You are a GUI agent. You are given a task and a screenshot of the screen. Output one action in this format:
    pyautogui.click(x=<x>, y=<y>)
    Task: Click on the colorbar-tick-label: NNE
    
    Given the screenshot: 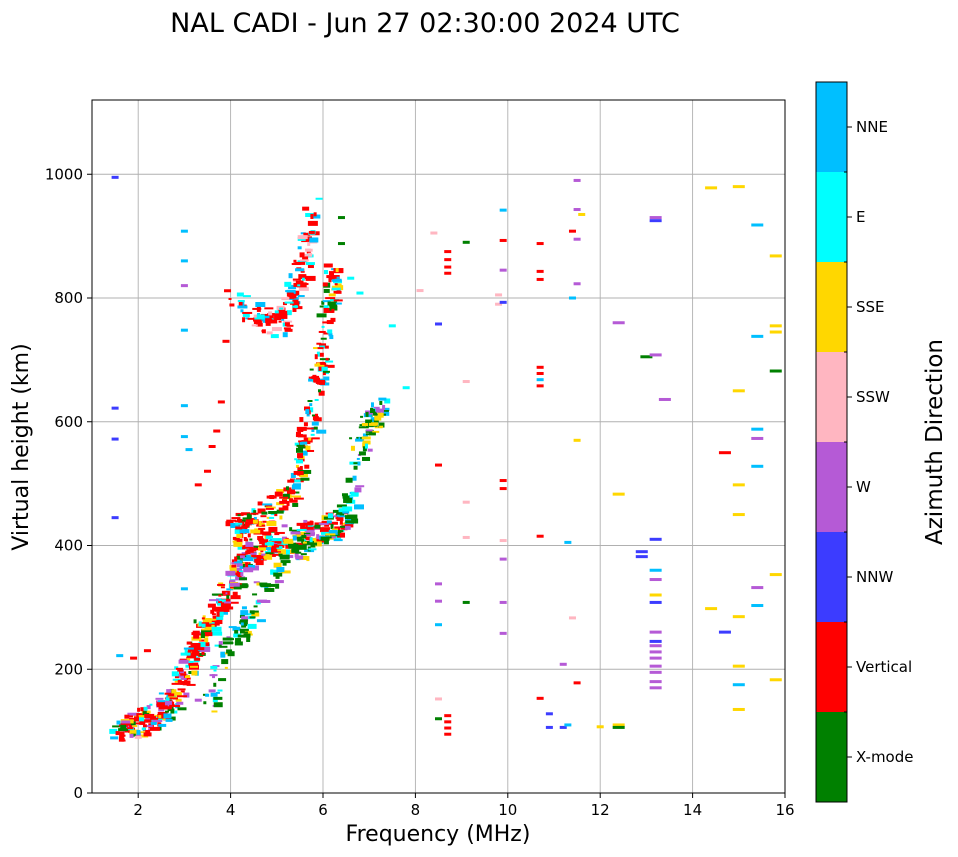 What is the action you would take?
    pyautogui.click(x=872, y=127)
    